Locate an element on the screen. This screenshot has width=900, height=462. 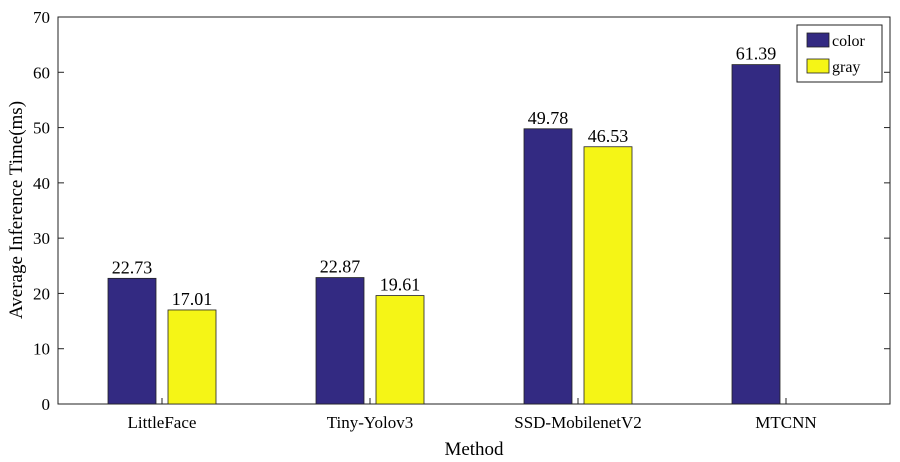
data-label: 49.78 is located at coordinates (548, 118).